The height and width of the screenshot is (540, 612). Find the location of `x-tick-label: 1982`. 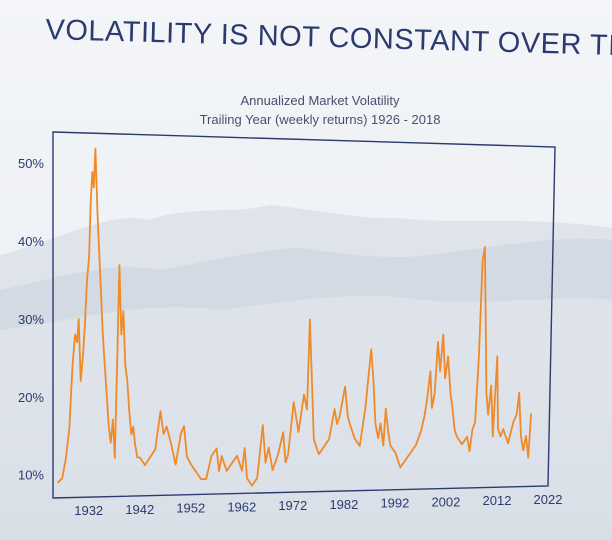

x-tick-label: 1982 is located at coordinates (343, 504).